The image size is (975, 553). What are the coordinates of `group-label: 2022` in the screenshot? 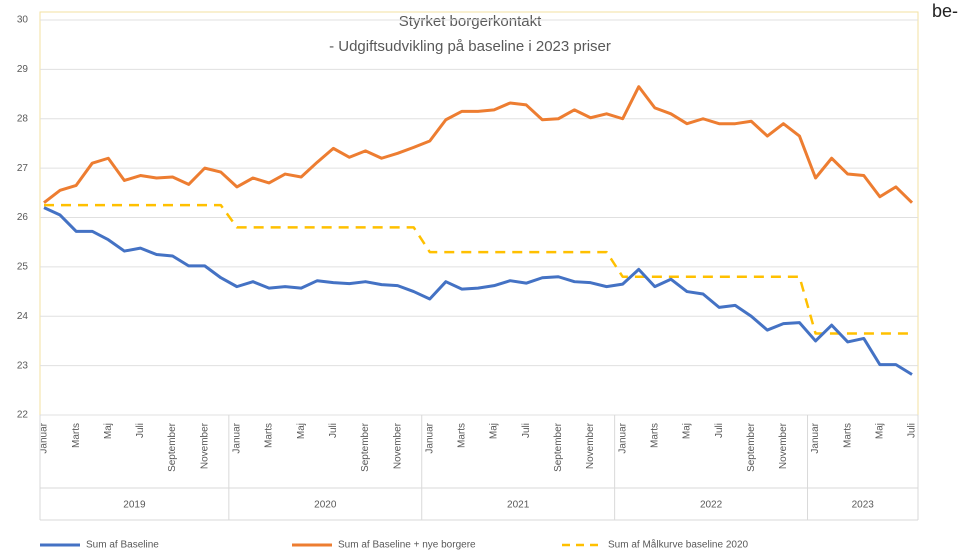 It's located at (711, 505).